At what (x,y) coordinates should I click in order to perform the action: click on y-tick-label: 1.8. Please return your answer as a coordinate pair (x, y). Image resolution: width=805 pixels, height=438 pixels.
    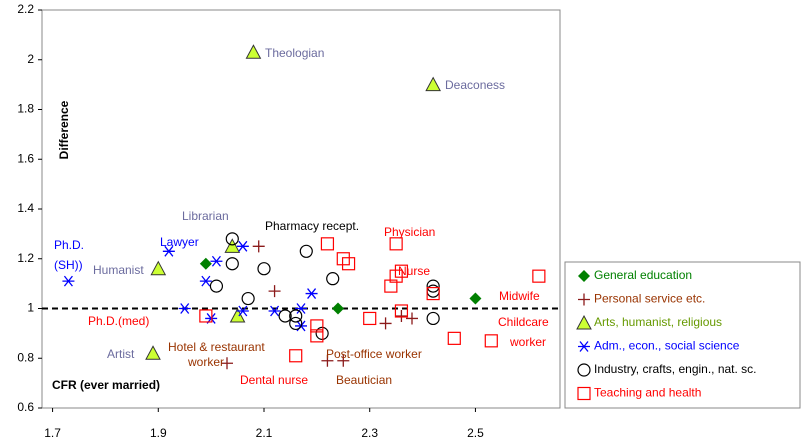
    Looking at the image, I should click on (25, 109).